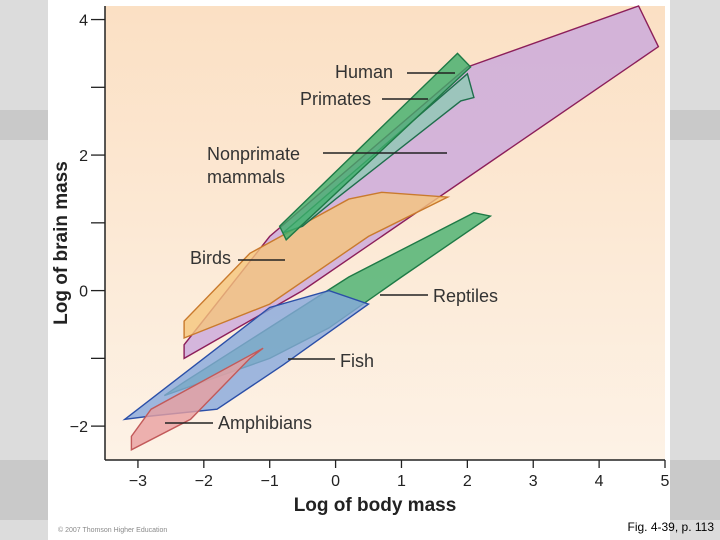 This screenshot has height=540, width=720. What do you see at coordinates (357, 361) in the screenshot?
I see `annotation-fish: Fish` at bounding box center [357, 361].